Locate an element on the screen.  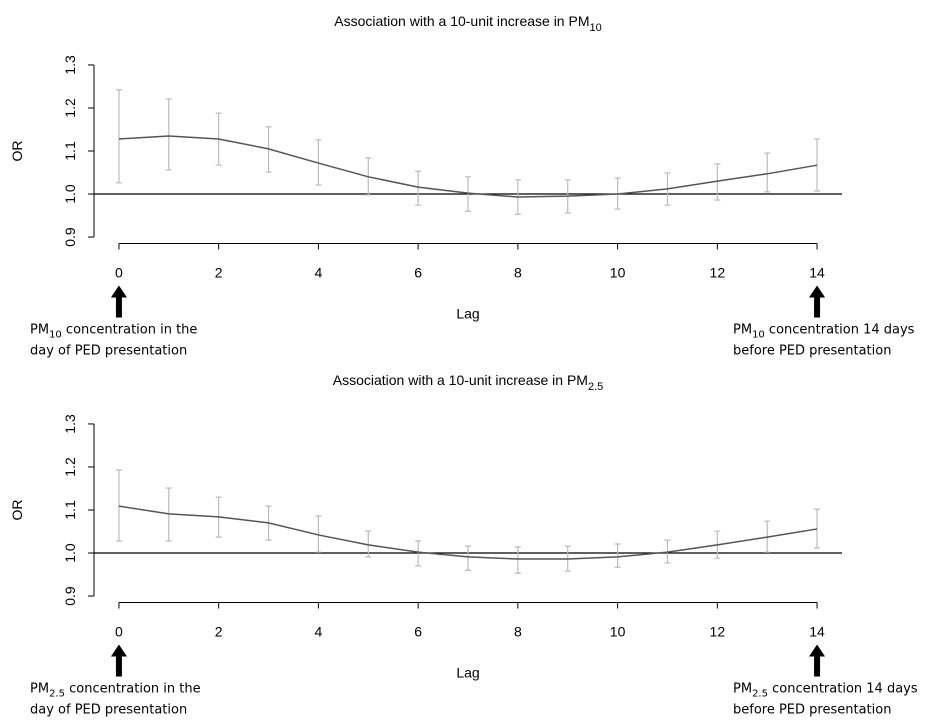
title-subscript: 10 is located at coordinates (595, 28).